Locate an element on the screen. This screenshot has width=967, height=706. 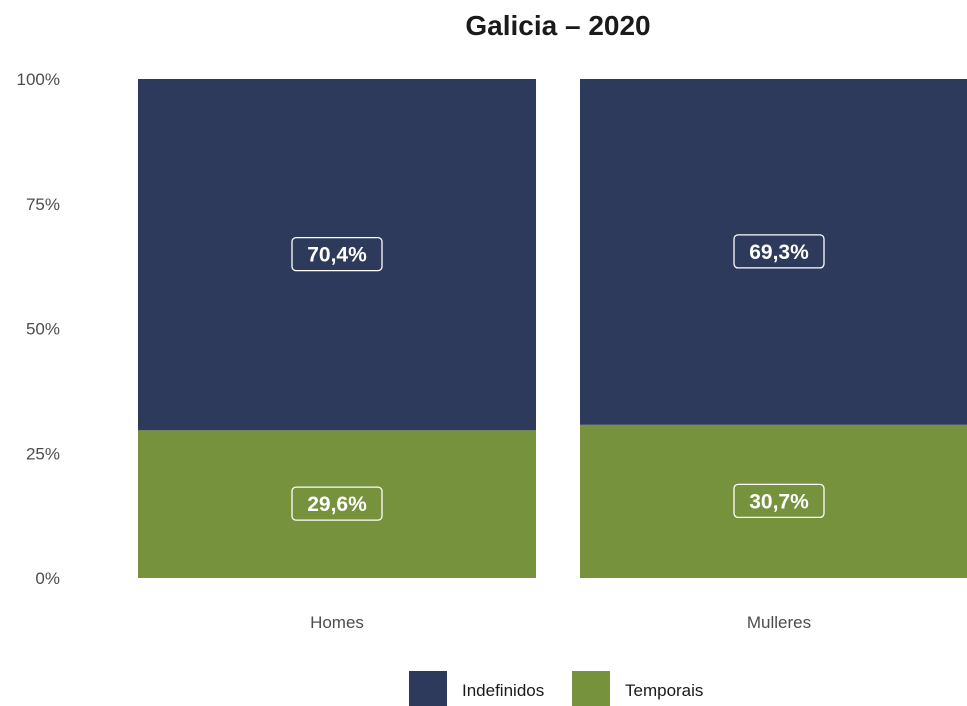
y-tick-label: 75% is located at coordinates (43, 204).